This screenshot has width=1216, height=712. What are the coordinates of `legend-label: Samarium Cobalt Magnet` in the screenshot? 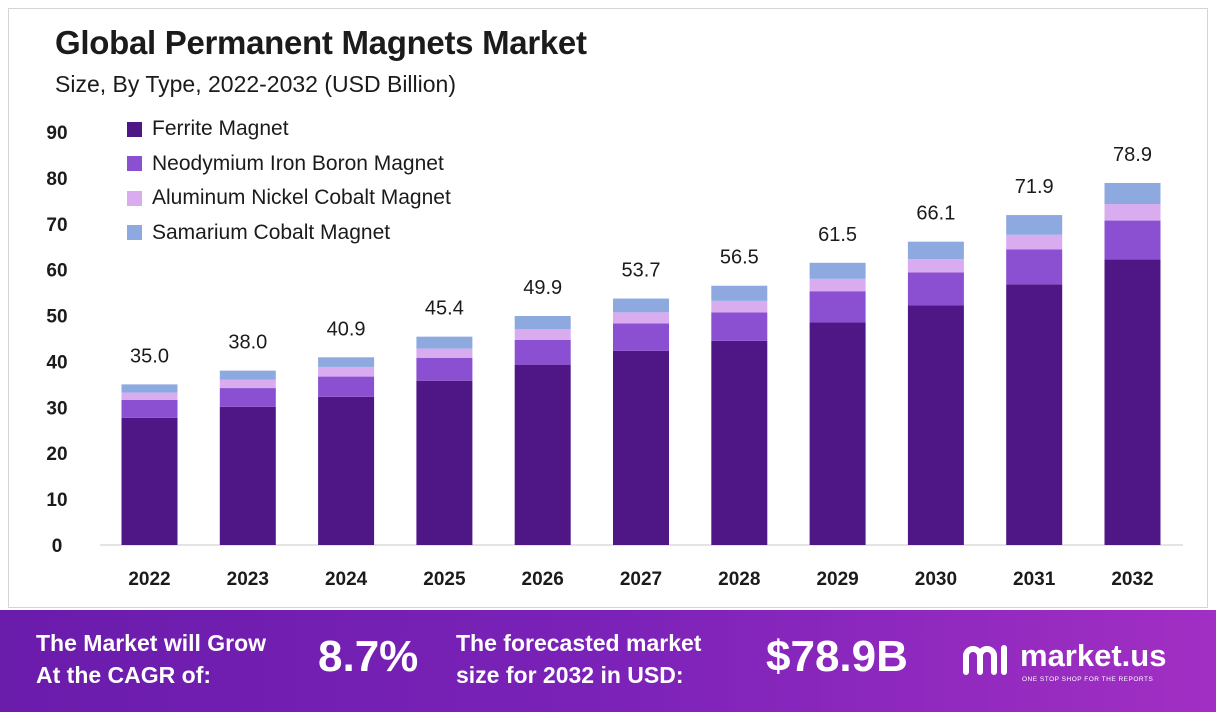 It's located at (271, 232).